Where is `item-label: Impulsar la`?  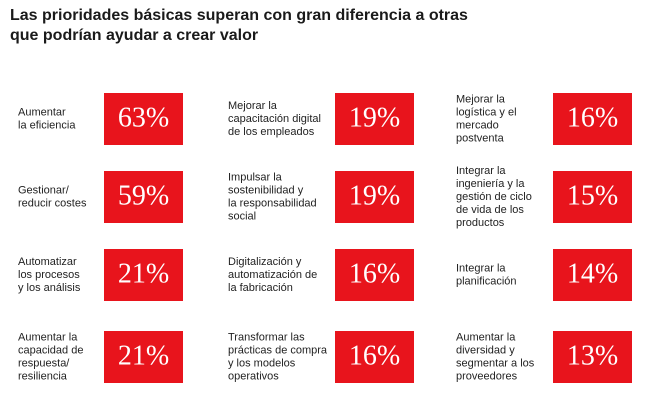
item-label: Impulsar la is located at coordinates (255, 177).